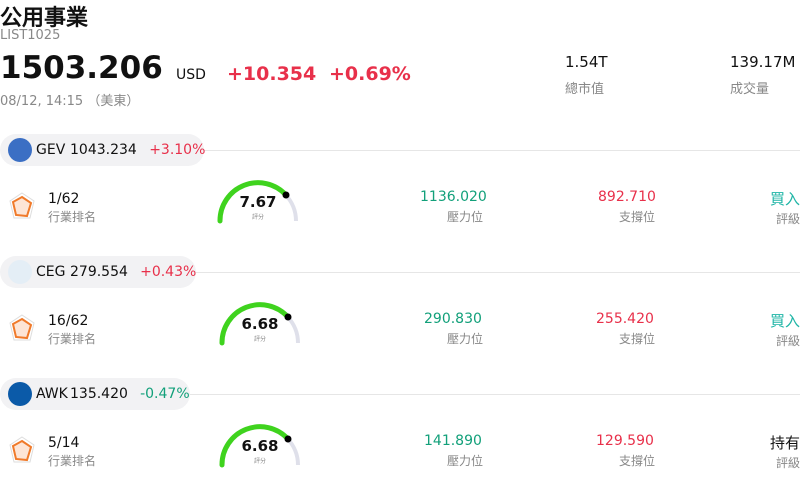  What do you see at coordinates (763, 62) in the screenshot?
I see `stat-value: 139.17M` at bounding box center [763, 62].